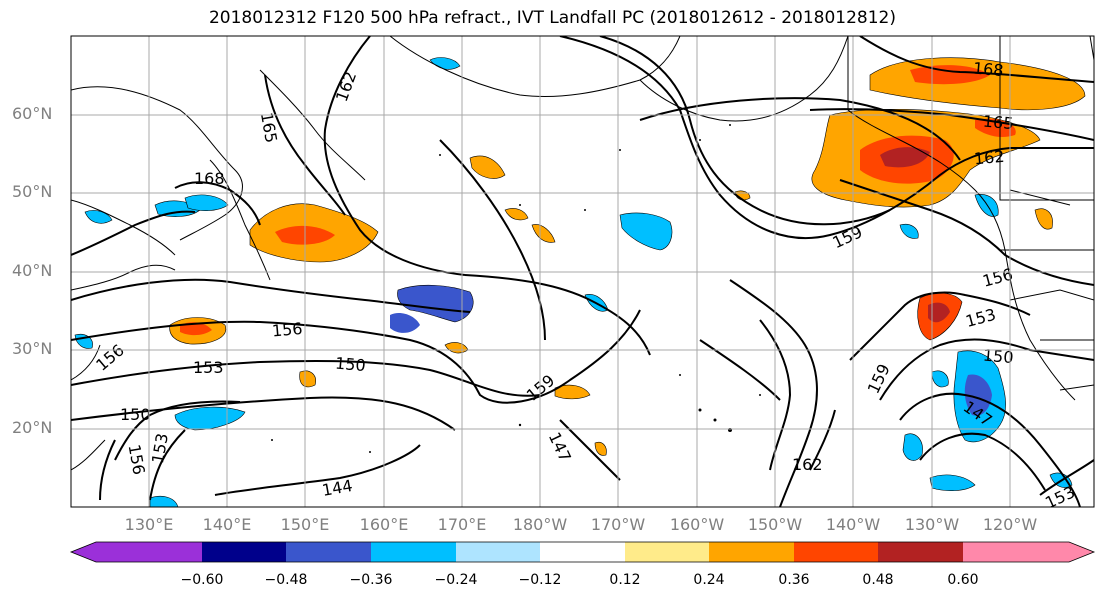 The width and height of the screenshot is (1105, 601). I want to click on colorbar-tick-label: −0.48, so click(286, 580).